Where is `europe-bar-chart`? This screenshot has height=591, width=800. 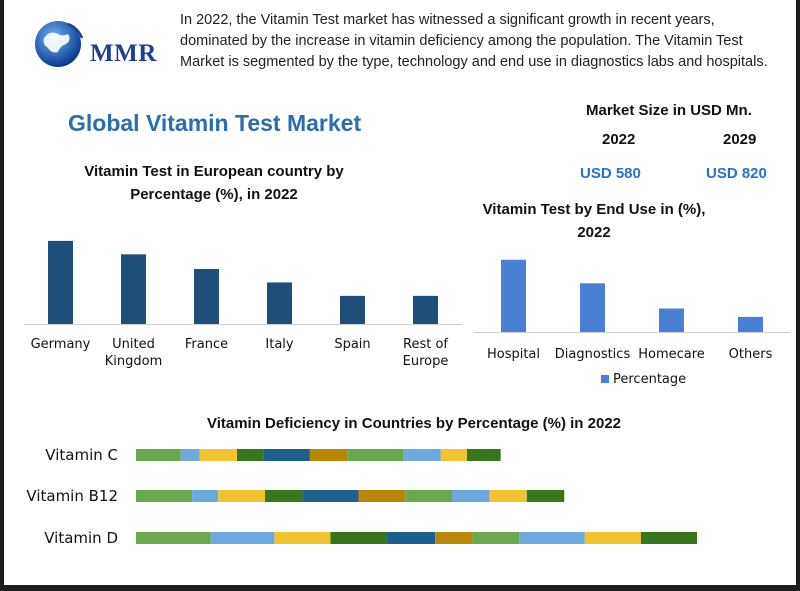
europe-bar-chart is located at coordinates (243, 282).